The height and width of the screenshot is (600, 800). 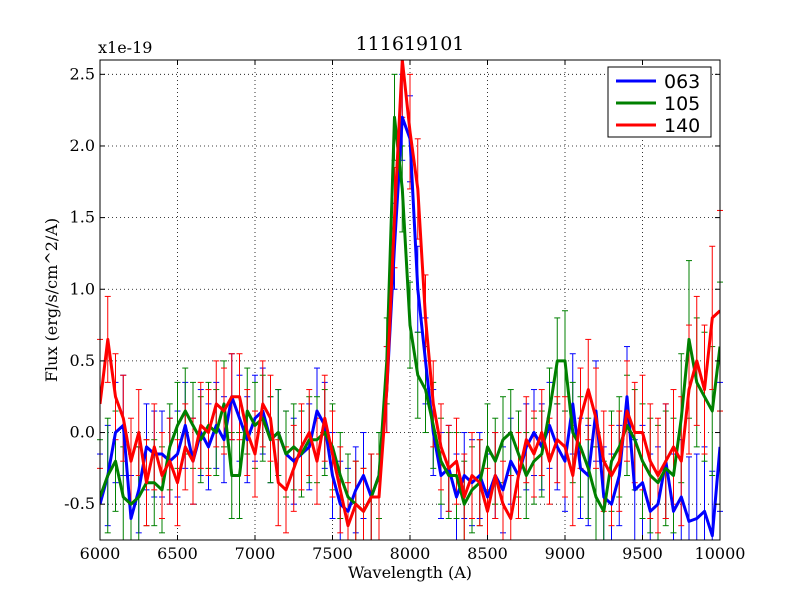 What do you see at coordinates (82, 432) in the screenshot?
I see `y-tick-label: 0.0` at bounding box center [82, 432].